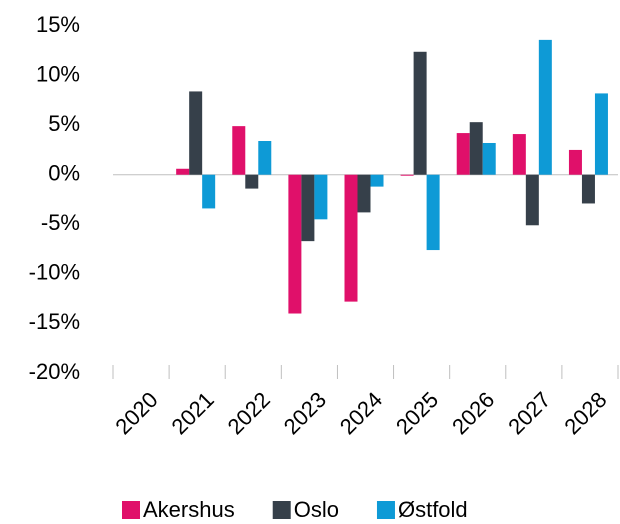 This screenshot has width=620, height=524. What do you see at coordinates (417, 413) in the screenshot?
I see `x-tick-label: 2025` at bounding box center [417, 413].